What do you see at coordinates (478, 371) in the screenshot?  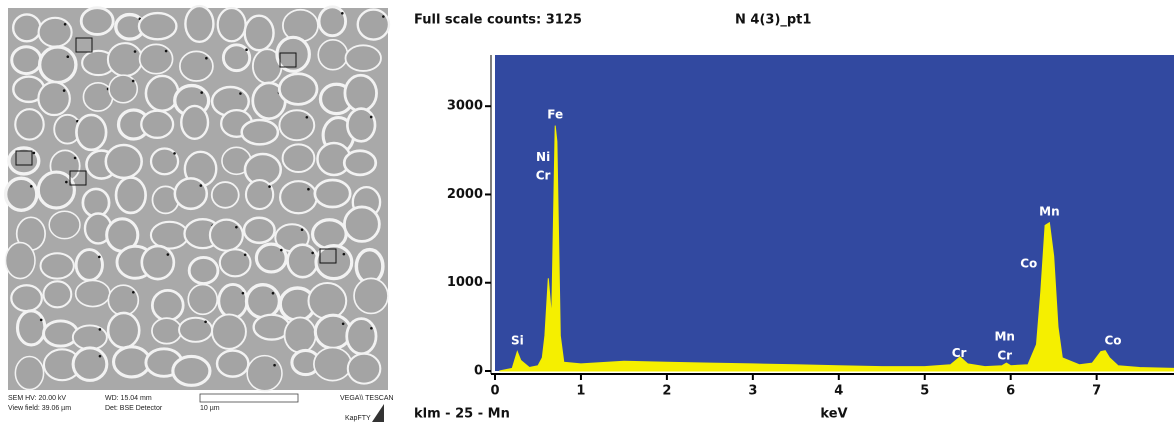 I see `y-tick-label: 0` at bounding box center [478, 371].